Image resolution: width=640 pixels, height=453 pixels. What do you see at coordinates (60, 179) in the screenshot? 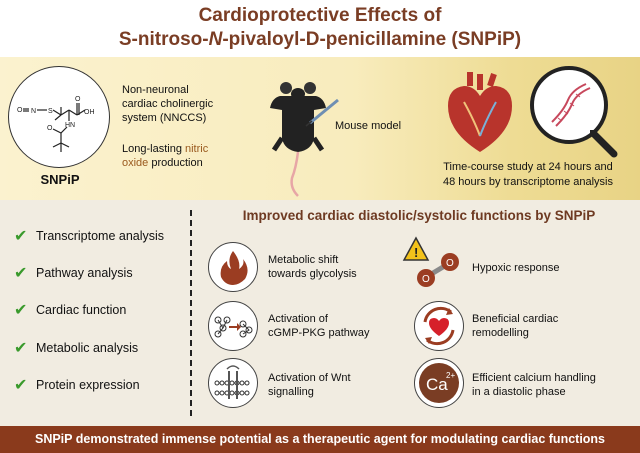
I see `compound-name: SNPiP` at bounding box center [60, 179].